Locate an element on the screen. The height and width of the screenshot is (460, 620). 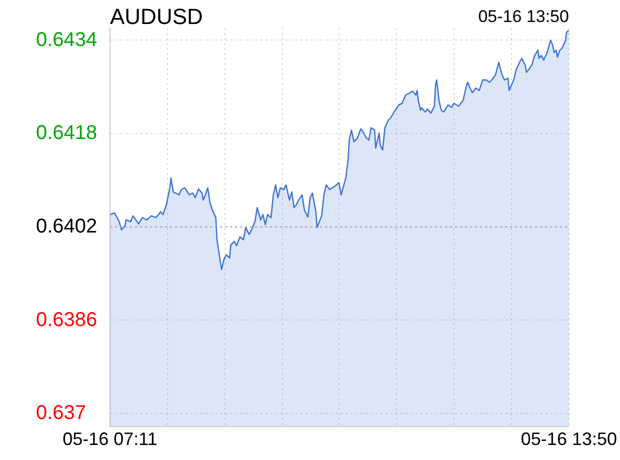
text: 05-16 13:50 is located at coordinates (523, 16).